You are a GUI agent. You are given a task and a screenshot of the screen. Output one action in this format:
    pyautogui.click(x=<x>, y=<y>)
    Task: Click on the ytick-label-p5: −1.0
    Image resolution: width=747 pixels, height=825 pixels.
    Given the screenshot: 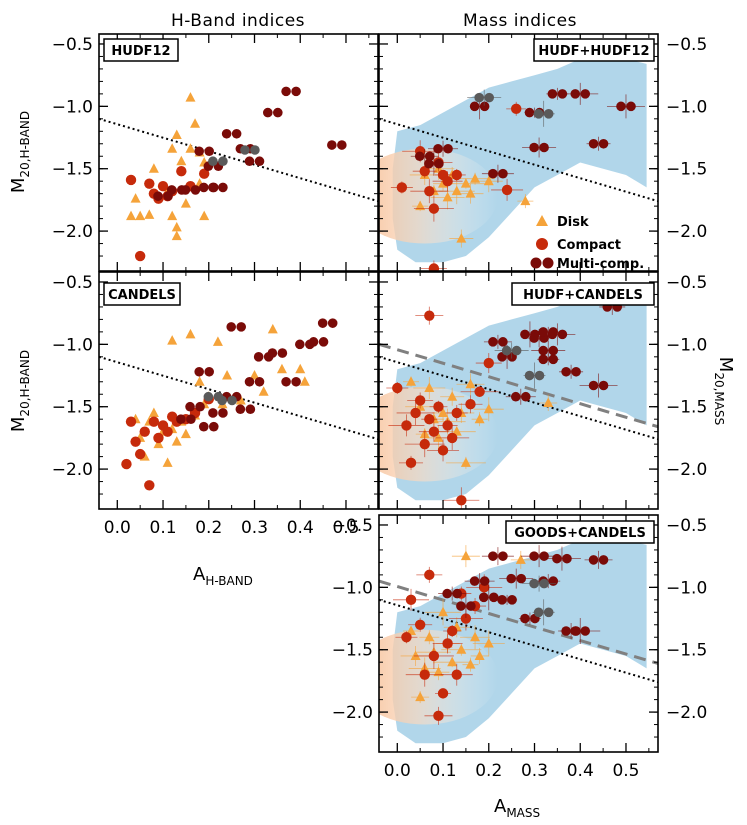 What is the action you would take?
    pyautogui.click(x=352, y=588)
    